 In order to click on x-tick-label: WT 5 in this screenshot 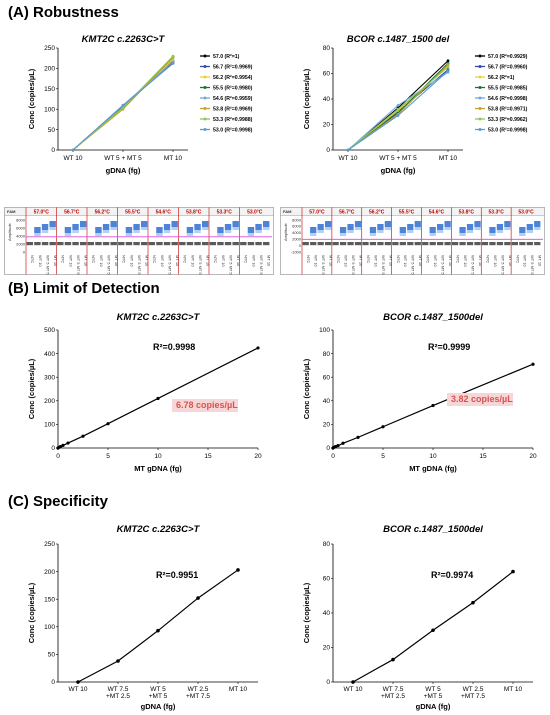, I will do `click(158, 689)`.